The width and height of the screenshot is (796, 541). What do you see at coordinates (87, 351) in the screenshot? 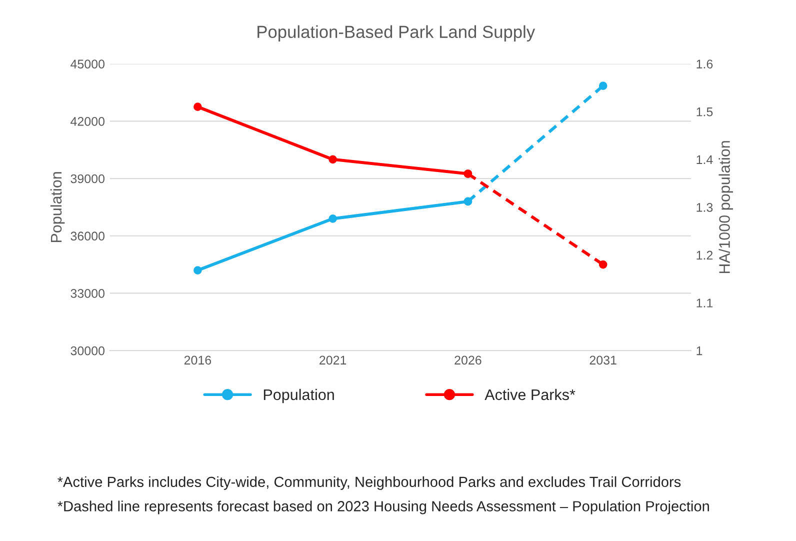
I see `y-tick-label: 30000` at bounding box center [87, 351].